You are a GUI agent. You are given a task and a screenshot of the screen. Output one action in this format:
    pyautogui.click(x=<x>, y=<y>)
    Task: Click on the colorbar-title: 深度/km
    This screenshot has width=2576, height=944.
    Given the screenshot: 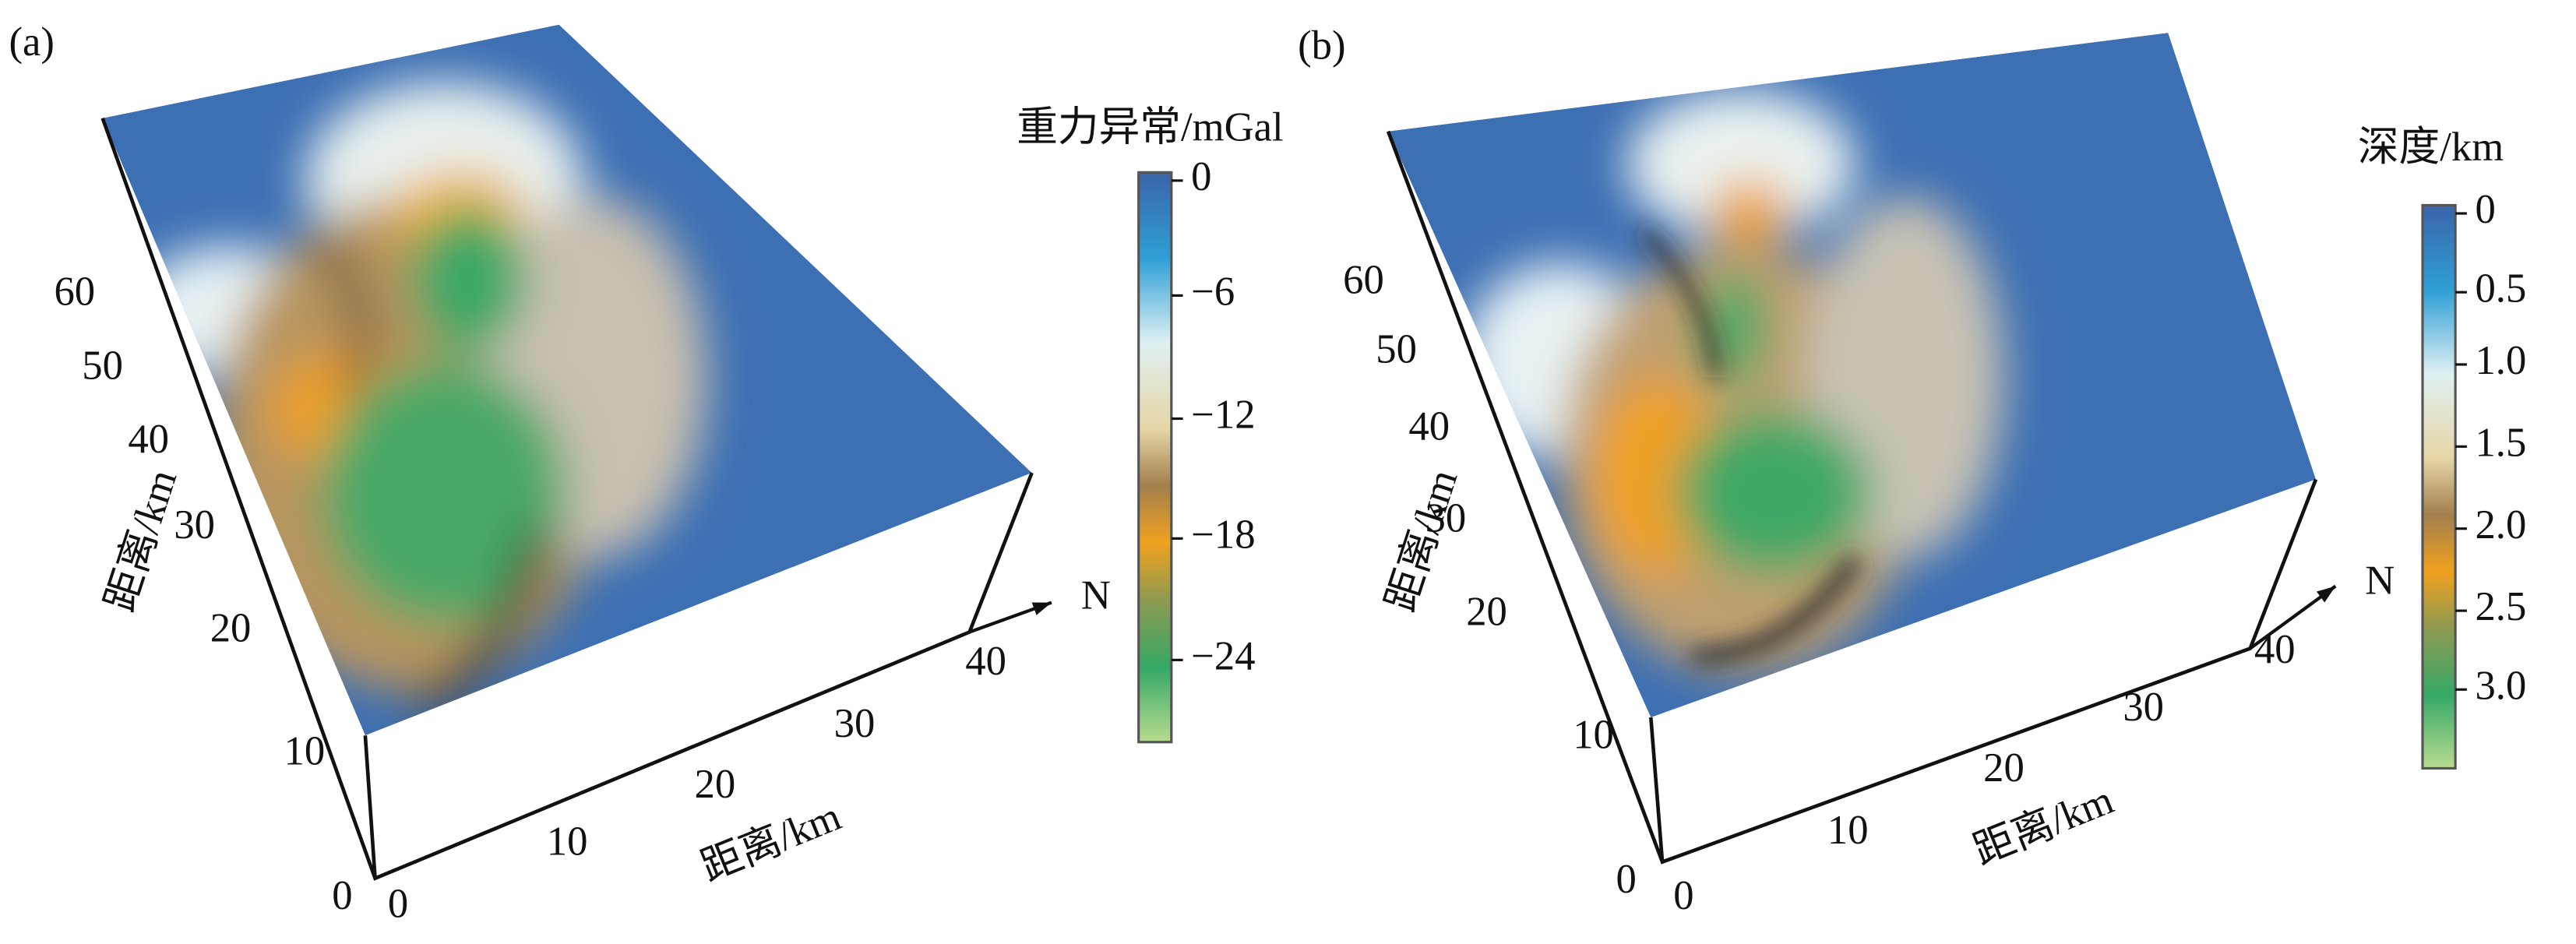 What is the action you would take?
    pyautogui.click(x=2431, y=147)
    